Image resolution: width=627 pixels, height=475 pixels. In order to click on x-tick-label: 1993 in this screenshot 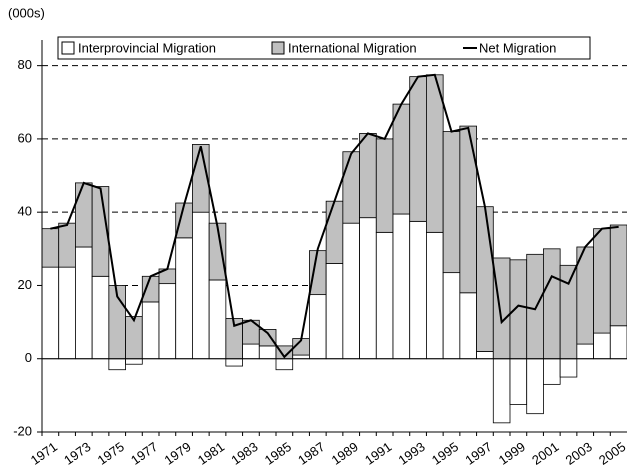, I will do `click(411, 453)`.